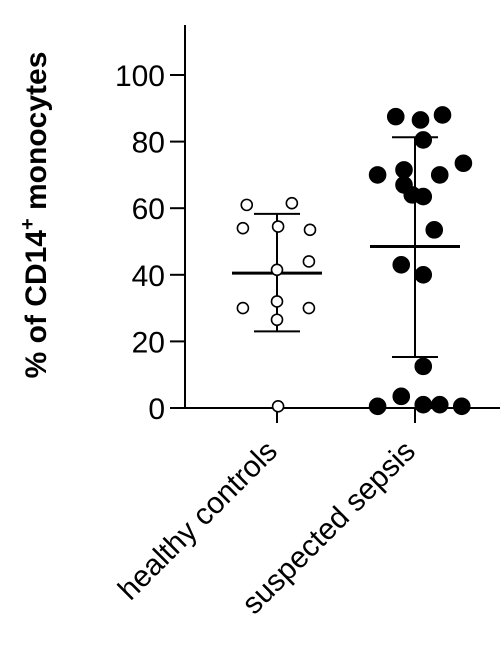  I want to click on y-tick-label: 80, so click(148, 143).